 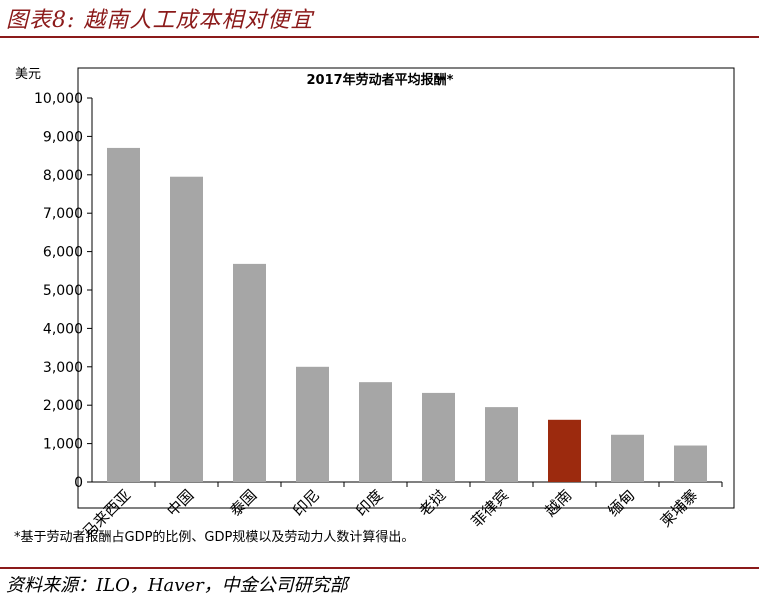 What do you see at coordinates (58, 99) in the screenshot?
I see `y-tick-label: 10,000` at bounding box center [58, 99].